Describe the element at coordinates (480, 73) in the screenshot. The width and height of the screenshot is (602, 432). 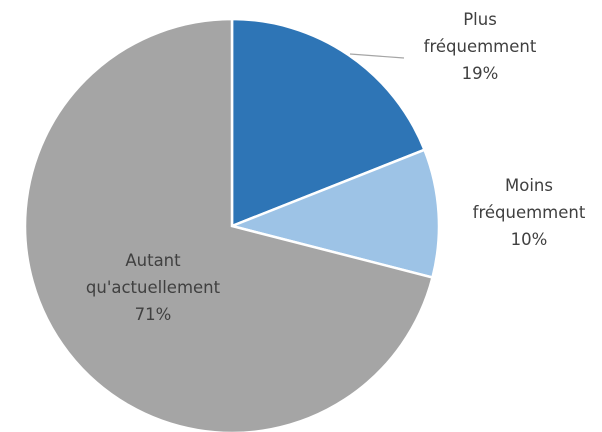
I see `value-label: 19%` at that location.